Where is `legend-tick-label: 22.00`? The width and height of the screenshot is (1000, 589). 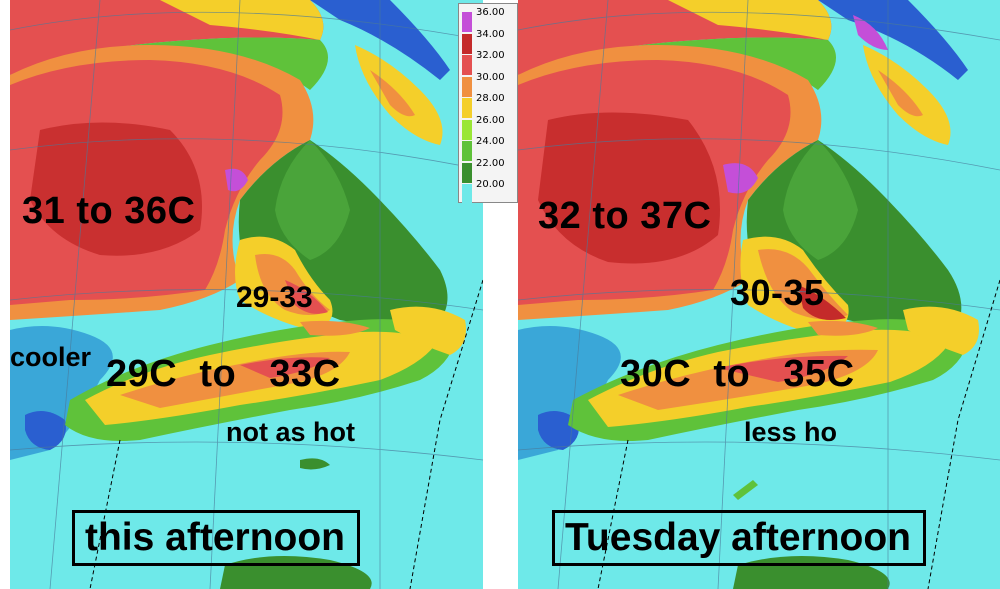
legend-tick-label: 22.00 is located at coordinates (490, 163).